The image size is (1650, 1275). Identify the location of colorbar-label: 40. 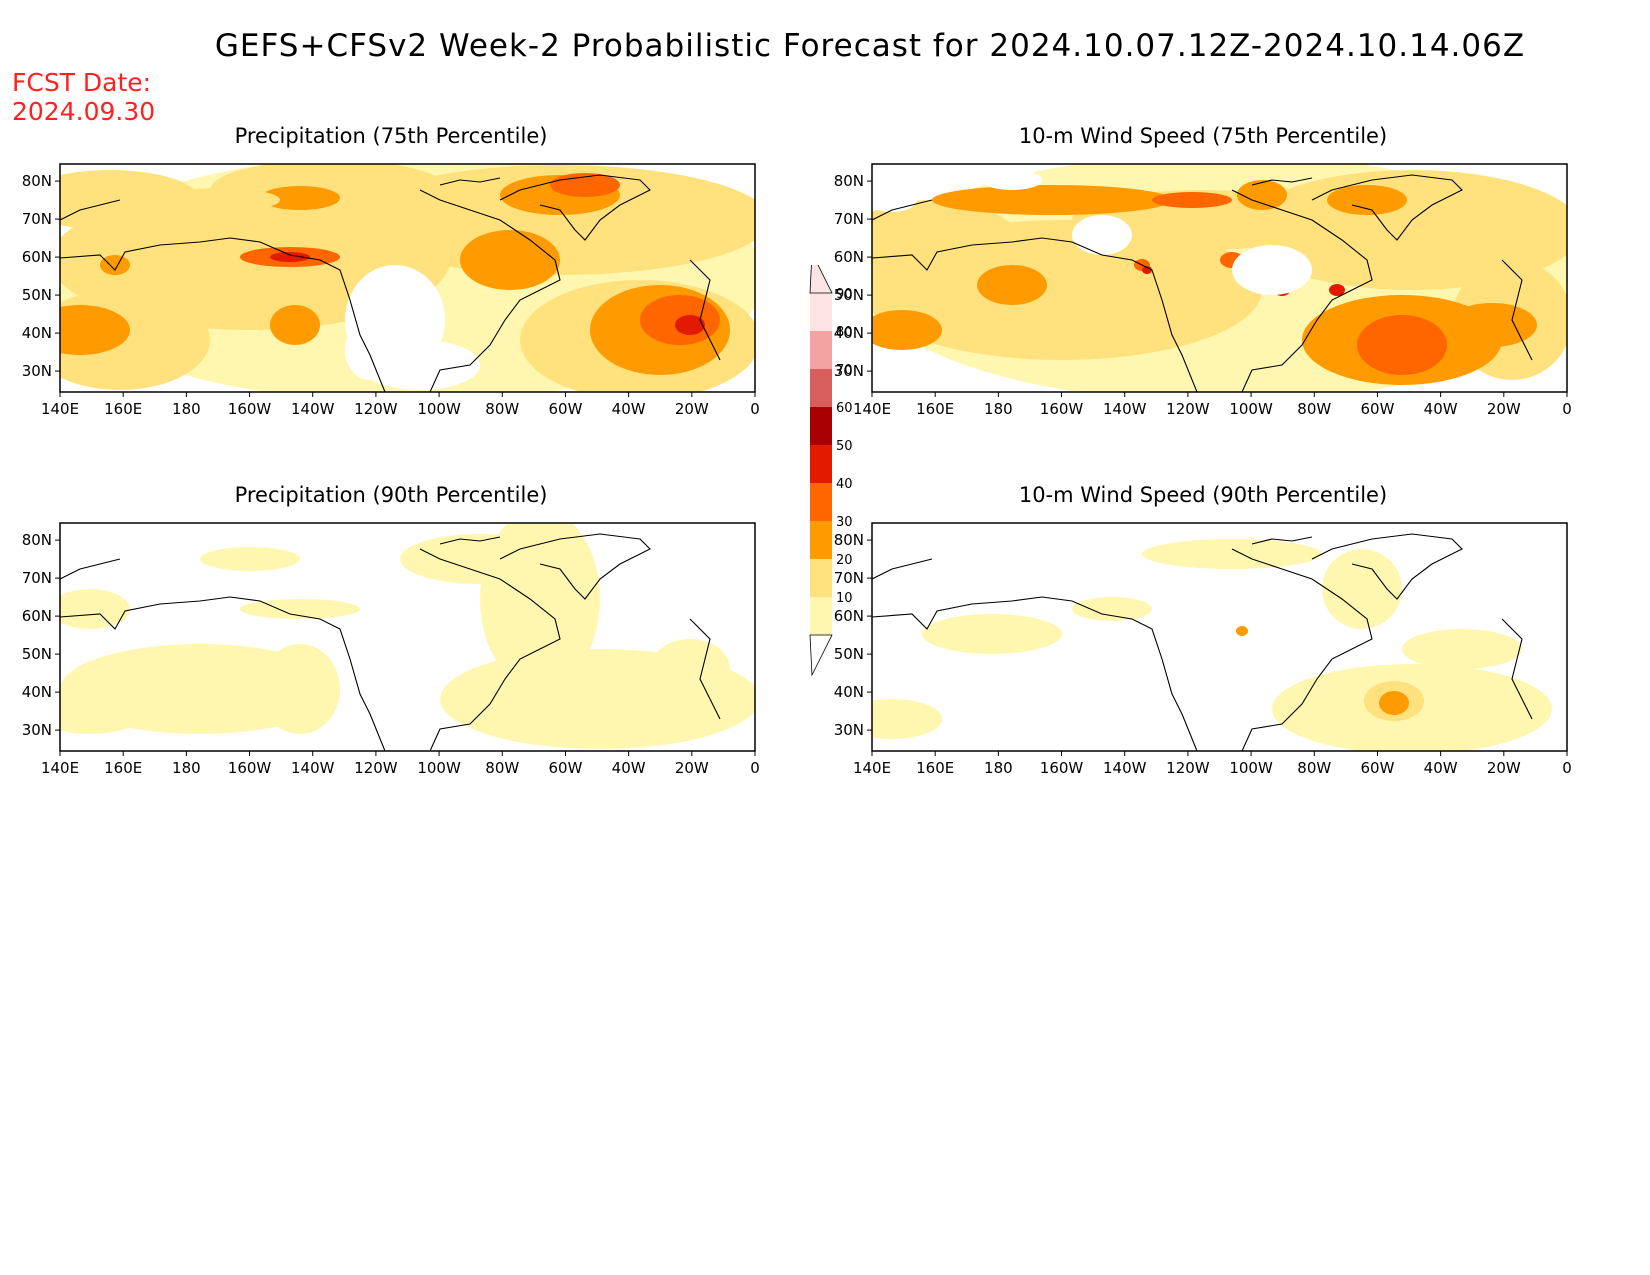
(844, 484).